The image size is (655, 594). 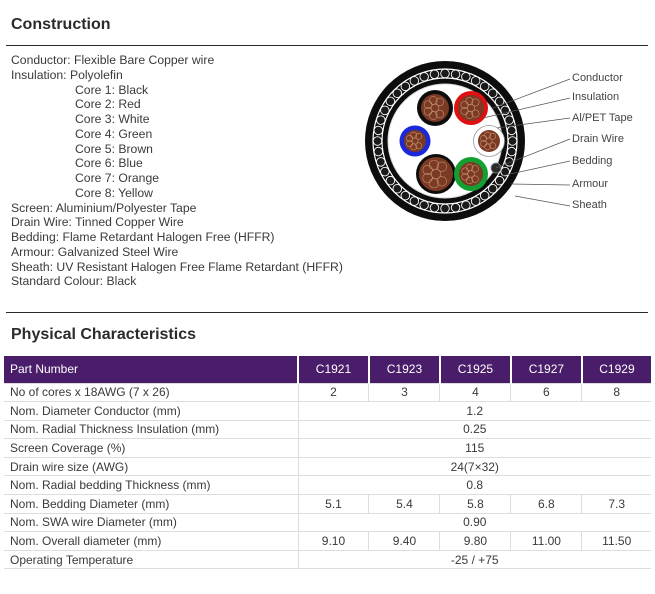 I want to click on row-label: Nom. Radial bedding Thickness (mm), so click(x=151, y=485).